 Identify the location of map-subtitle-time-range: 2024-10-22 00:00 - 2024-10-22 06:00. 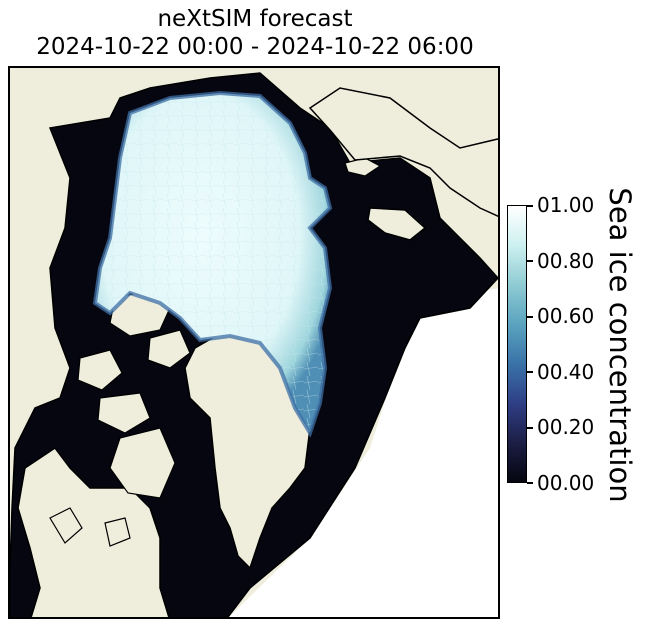
(255, 47).